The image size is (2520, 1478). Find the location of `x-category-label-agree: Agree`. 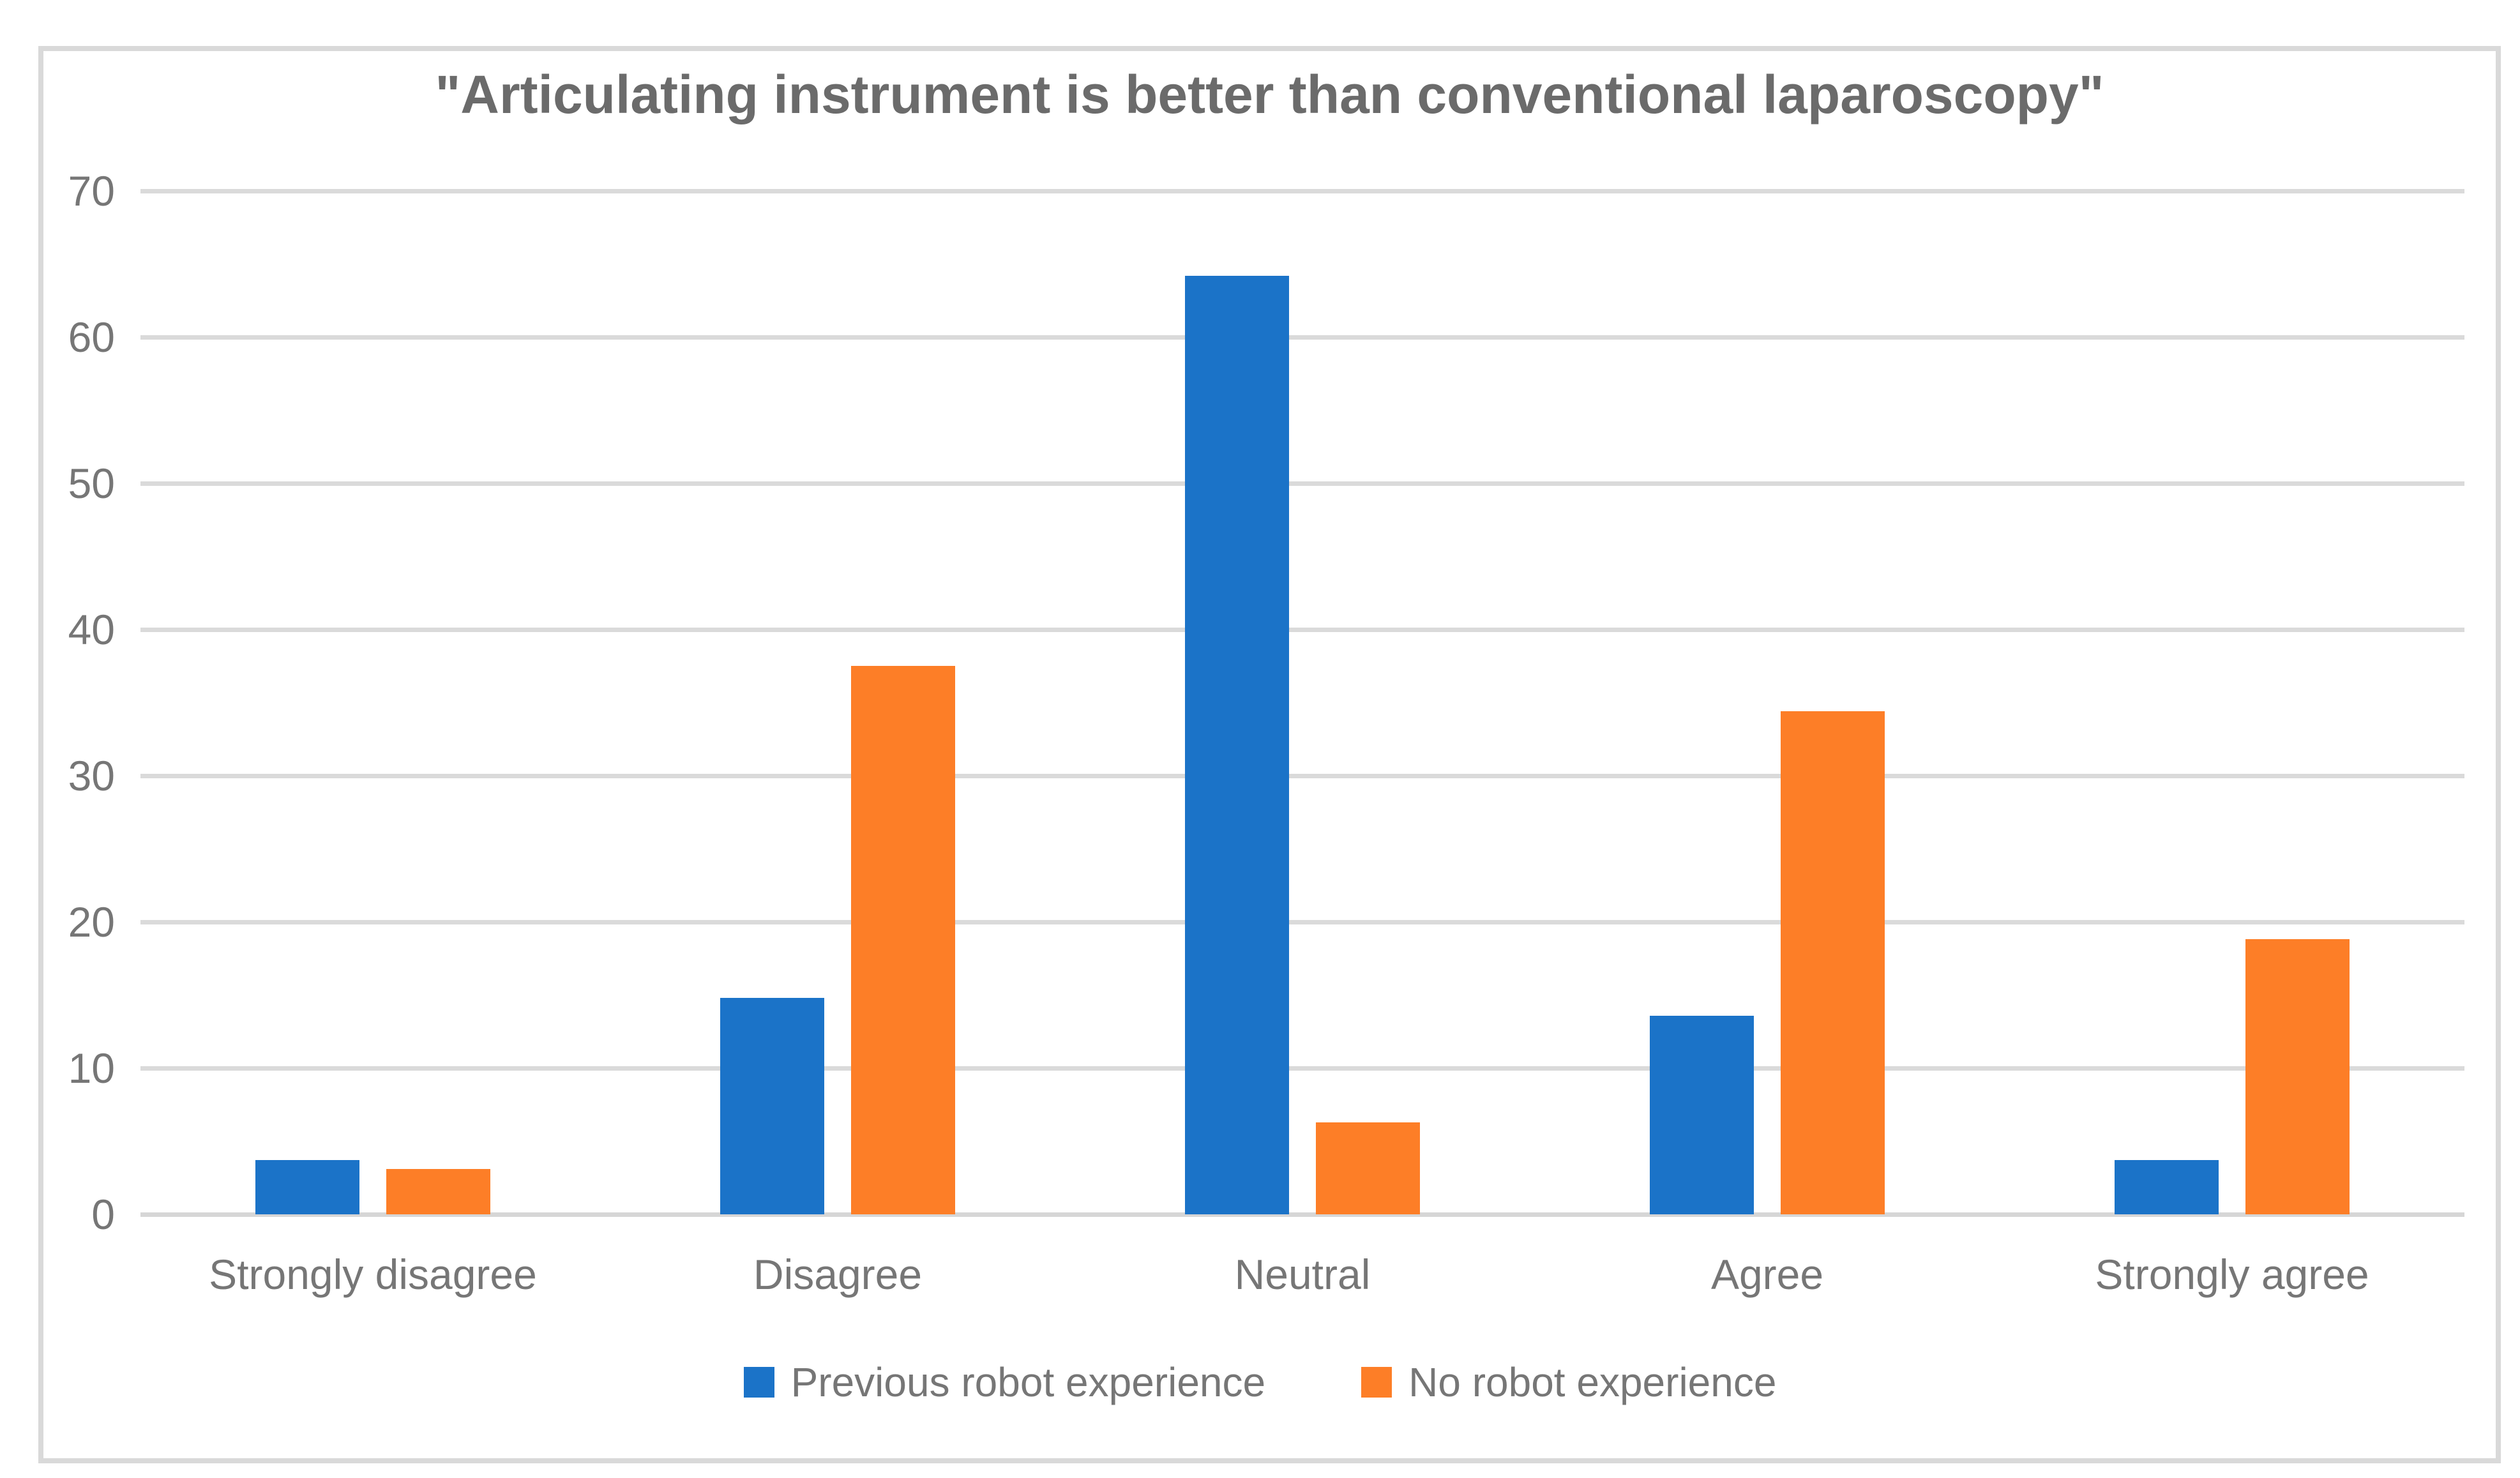

x-category-label-agree: Agree is located at coordinates (1767, 1274).